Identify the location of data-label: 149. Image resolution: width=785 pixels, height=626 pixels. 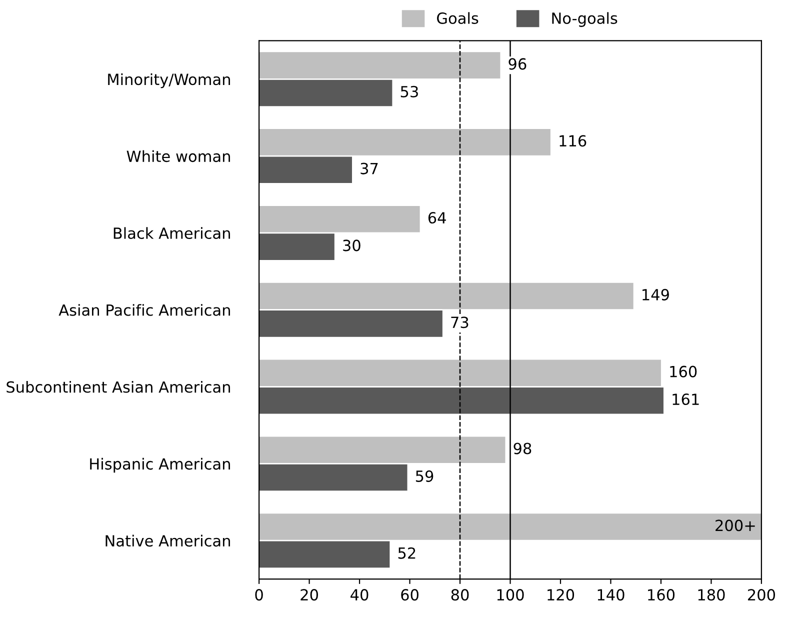
(655, 294).